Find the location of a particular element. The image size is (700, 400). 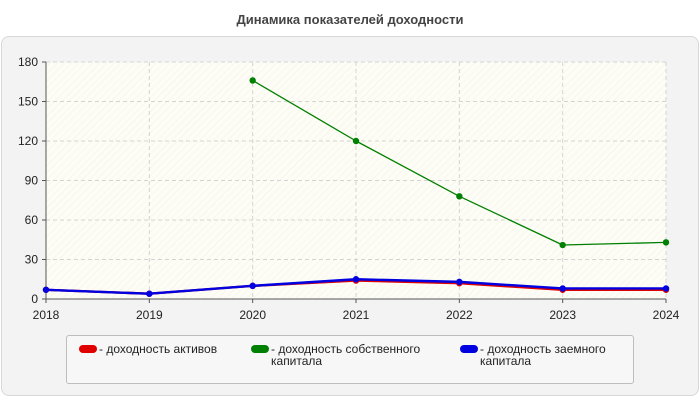

x-tick-label: 2023 is located at coordinates (562, 315).